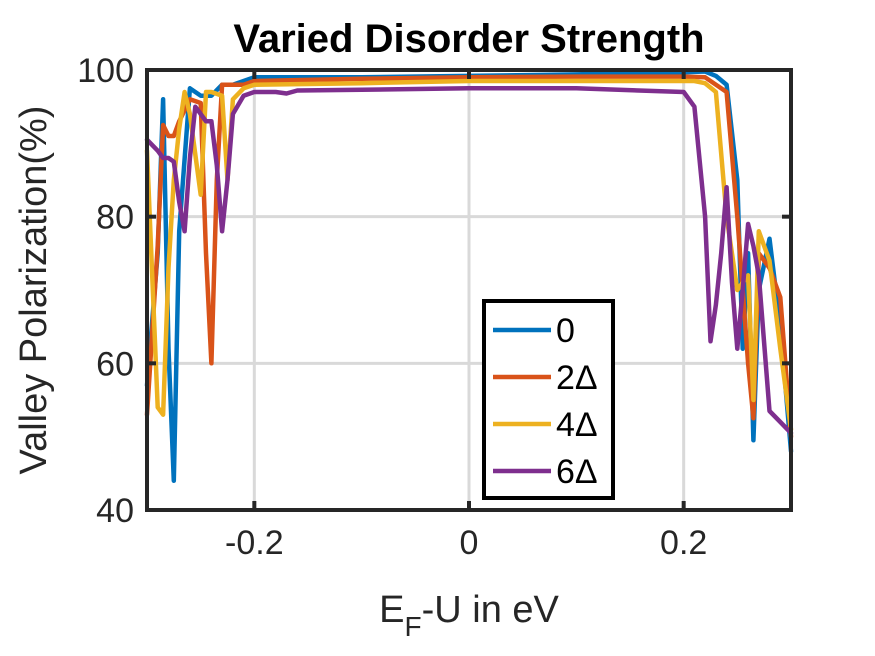 This screenshot has height=656, width=875. I want to click on y-tick-label: 40, so click(115, 511).